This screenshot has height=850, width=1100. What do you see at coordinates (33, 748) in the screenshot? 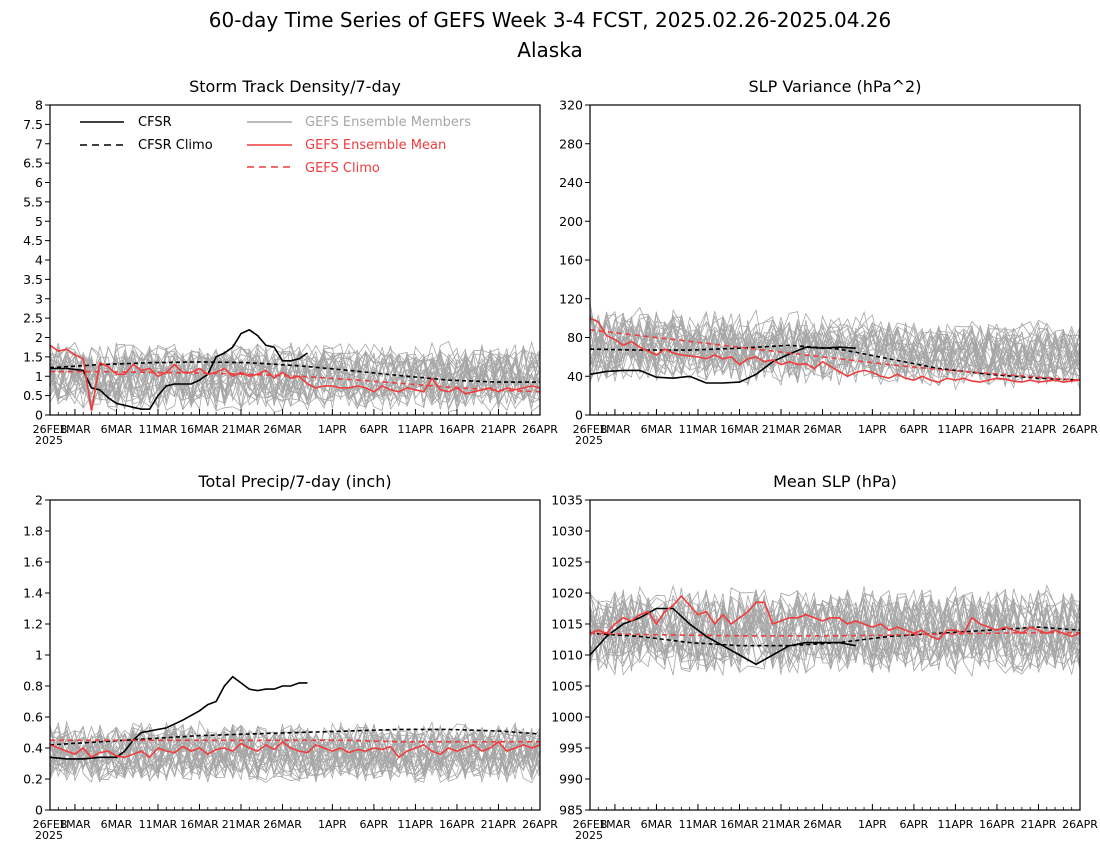
I see `y-tick-label: 0.4` at bounding box center [33, 748].